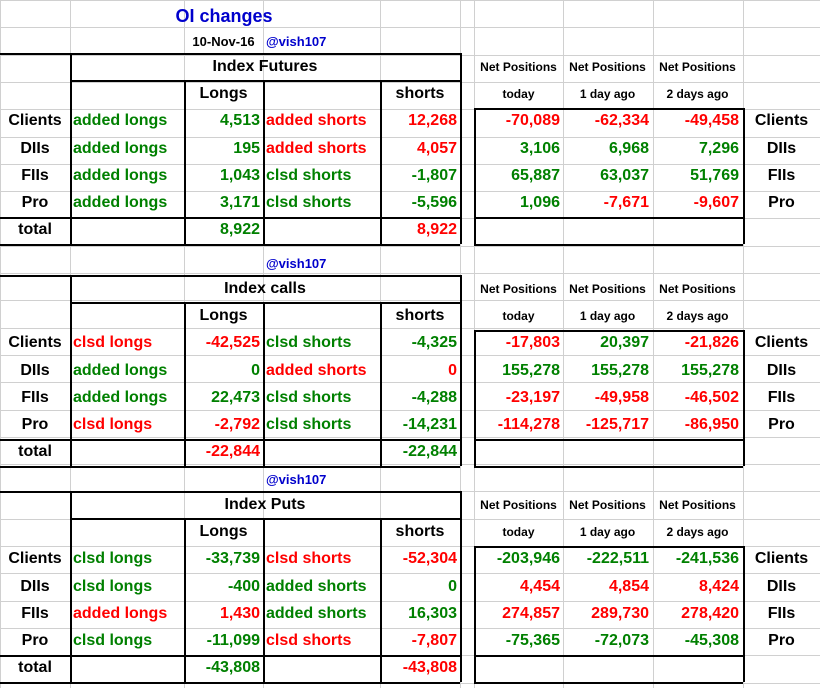  I want to click on section-title: Index Futures, so click(265, 66).